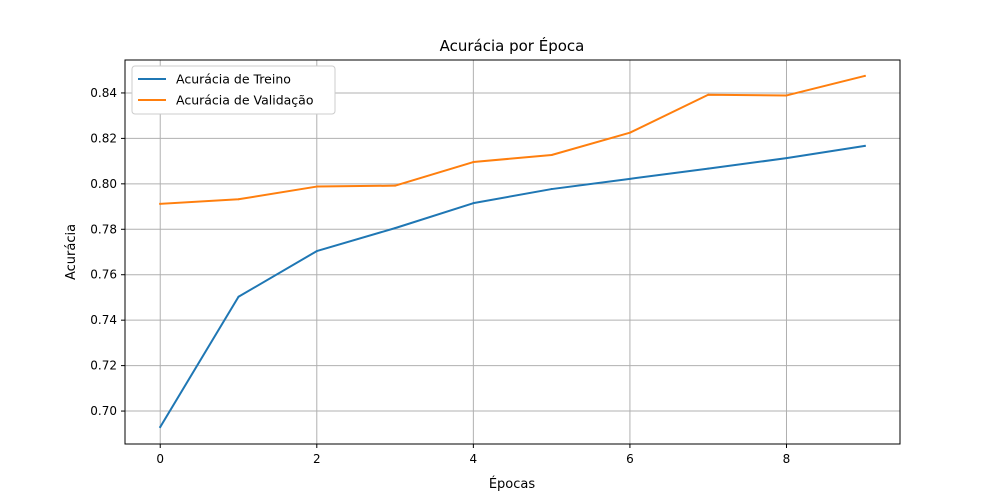 Image resolution: width=1000 pixels, height=500 pixels. What do you see at coordinates (71, 252) in the screenshot?
I see `y-axis-label: Acurácia` at bounding box center [71, 252].